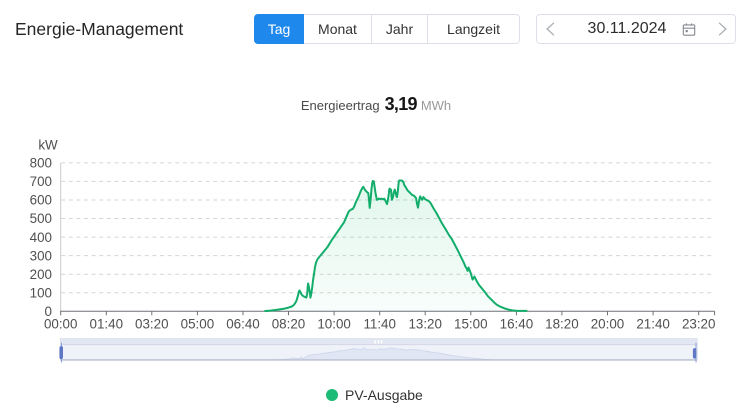 The width and height of the screenshot is (750, 410). I want to click on svg-text: 400, so click(41, 237).